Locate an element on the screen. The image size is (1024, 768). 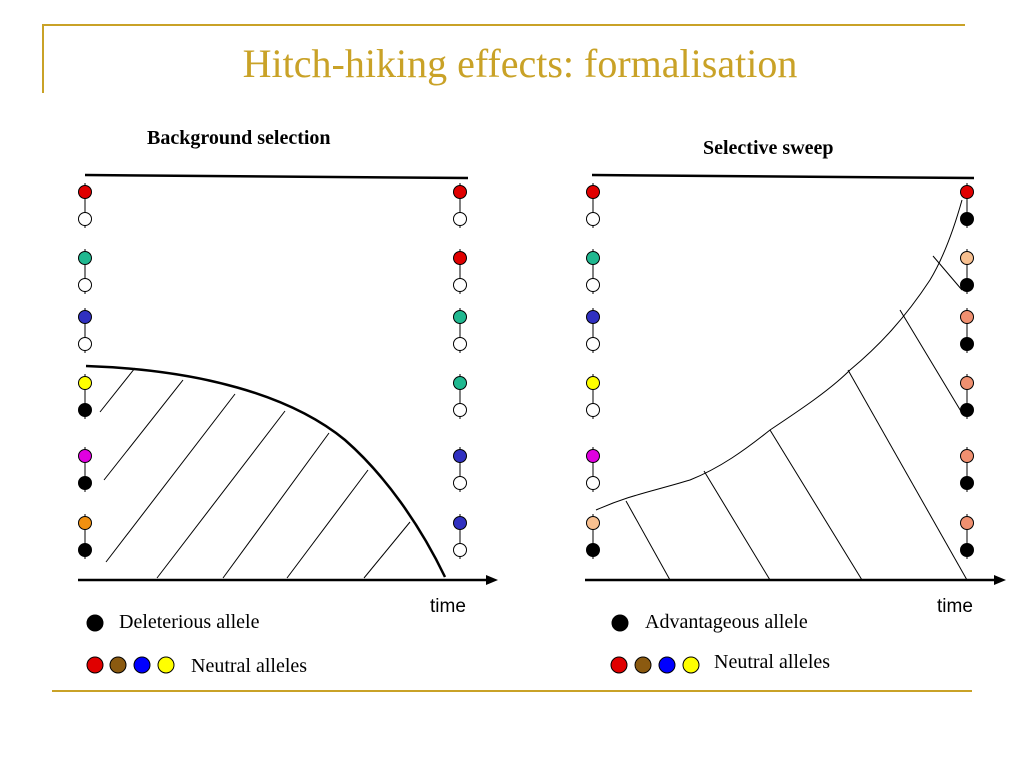
right-legend-black: Advantageous allele is located at coordinates (726, 622).